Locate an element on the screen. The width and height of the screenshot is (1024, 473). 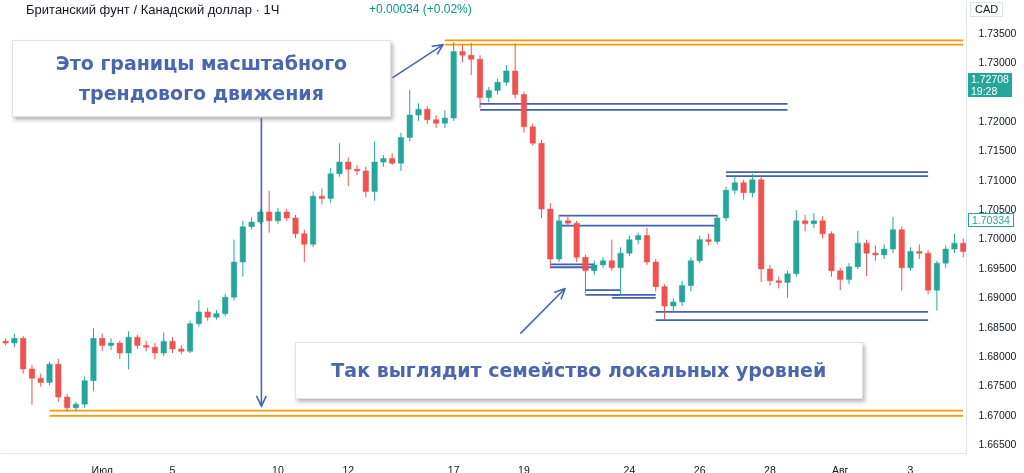
y-tick-label: 1.70000 is located at coordinates (997, 238).